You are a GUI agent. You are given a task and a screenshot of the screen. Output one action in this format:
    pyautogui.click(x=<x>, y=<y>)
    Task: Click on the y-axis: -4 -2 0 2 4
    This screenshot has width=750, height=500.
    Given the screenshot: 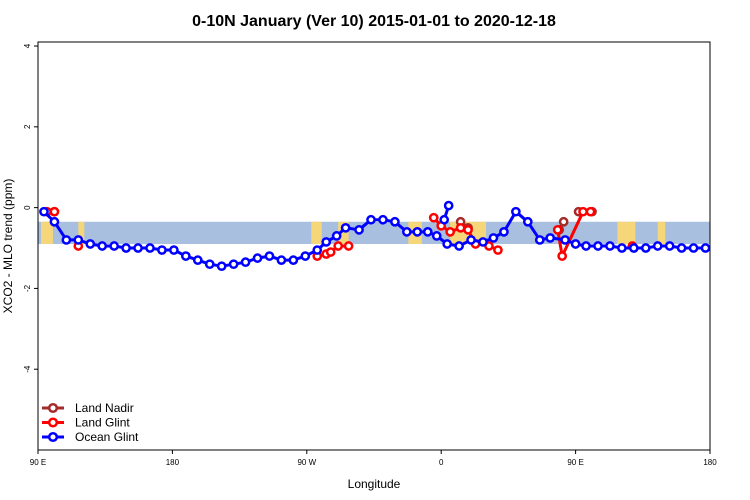 What is the action you would take?
    pyautogui.click(x=30, y=208)
    